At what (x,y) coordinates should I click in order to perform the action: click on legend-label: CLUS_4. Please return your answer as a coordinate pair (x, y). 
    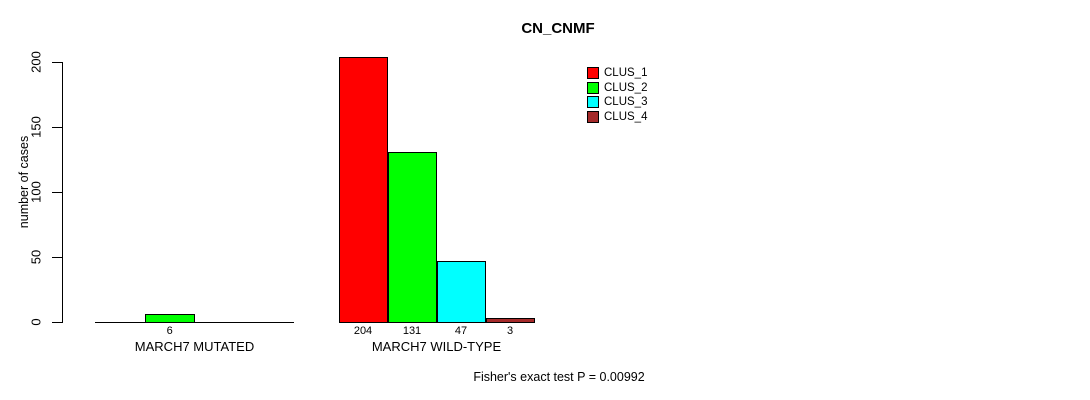
    Looking at the image, I should click on (626, 116).